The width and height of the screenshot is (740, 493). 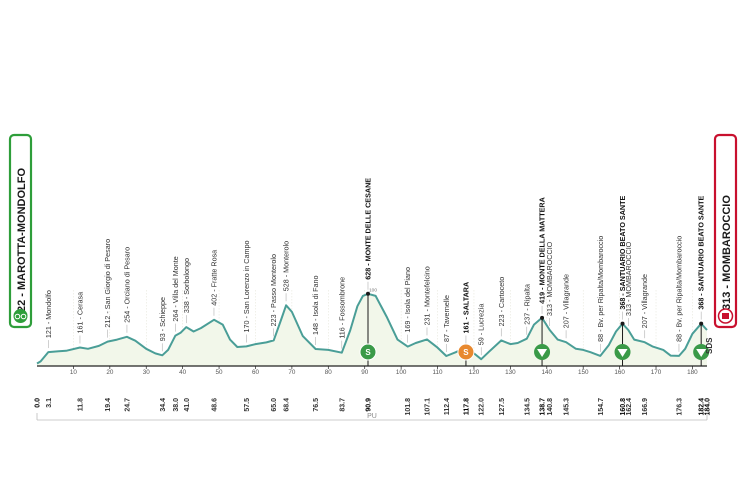 What do you see at coordinates (482, 407) in the screenshot?
I see `km-value: 122.0` at bounding box center [482, 407].